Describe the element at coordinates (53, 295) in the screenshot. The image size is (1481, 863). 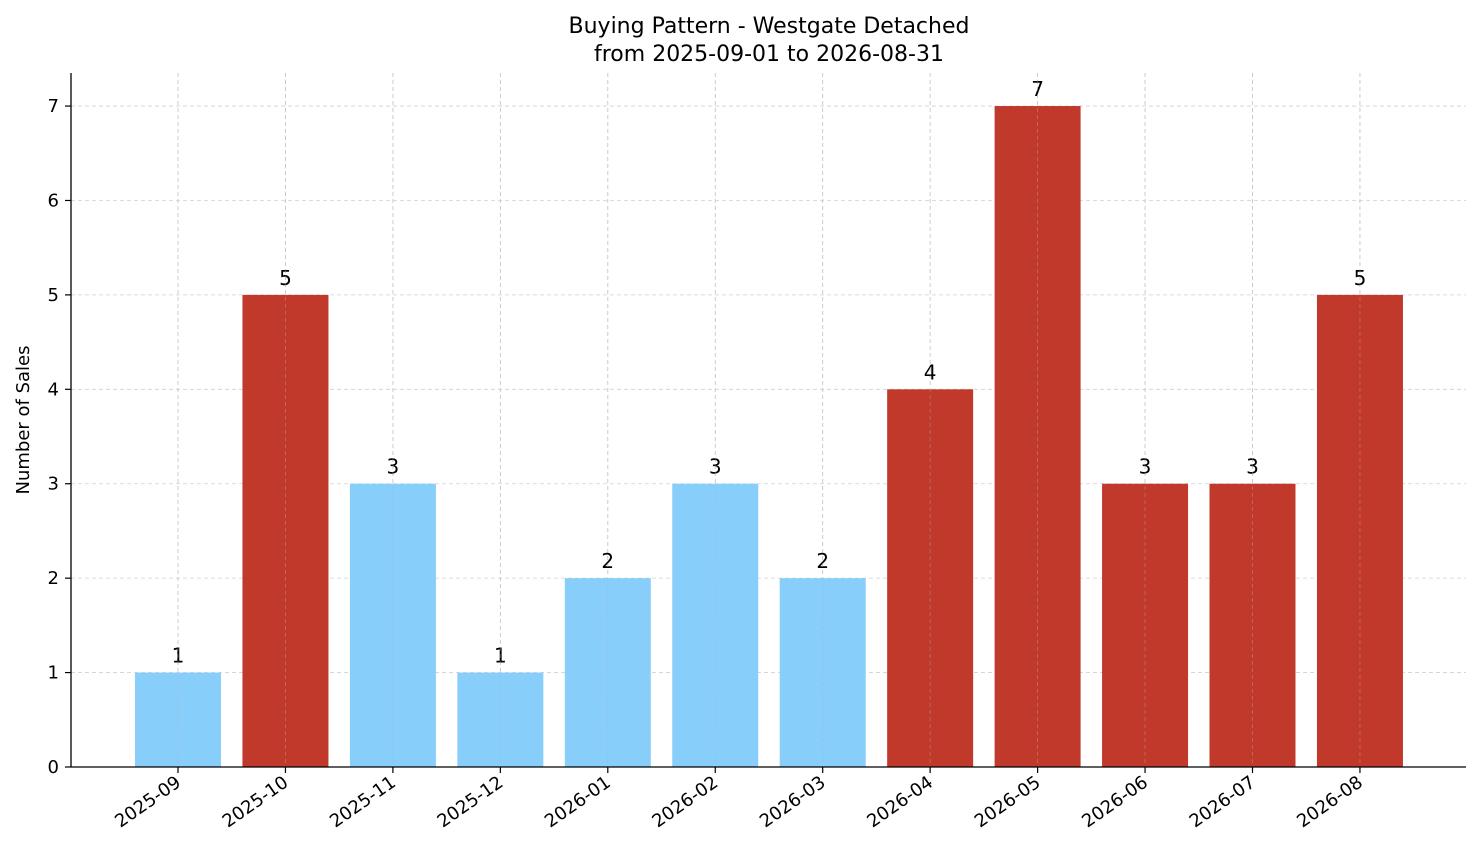
I see `y-tick-label-5: 5` at that location.